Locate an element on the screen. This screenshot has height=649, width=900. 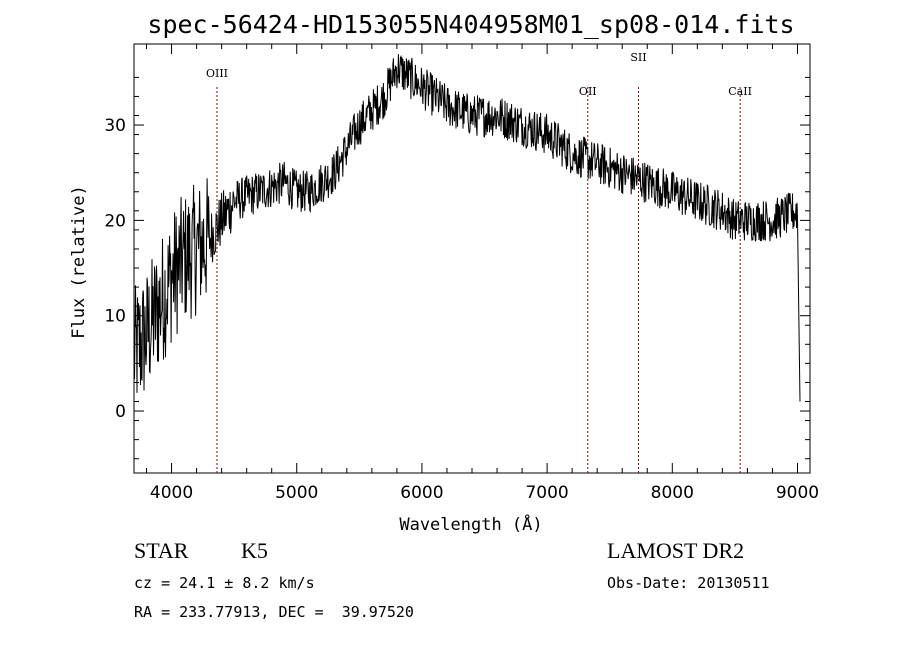
x-axis-label: Wavelength (Å) is located at coordinates (470, 524).